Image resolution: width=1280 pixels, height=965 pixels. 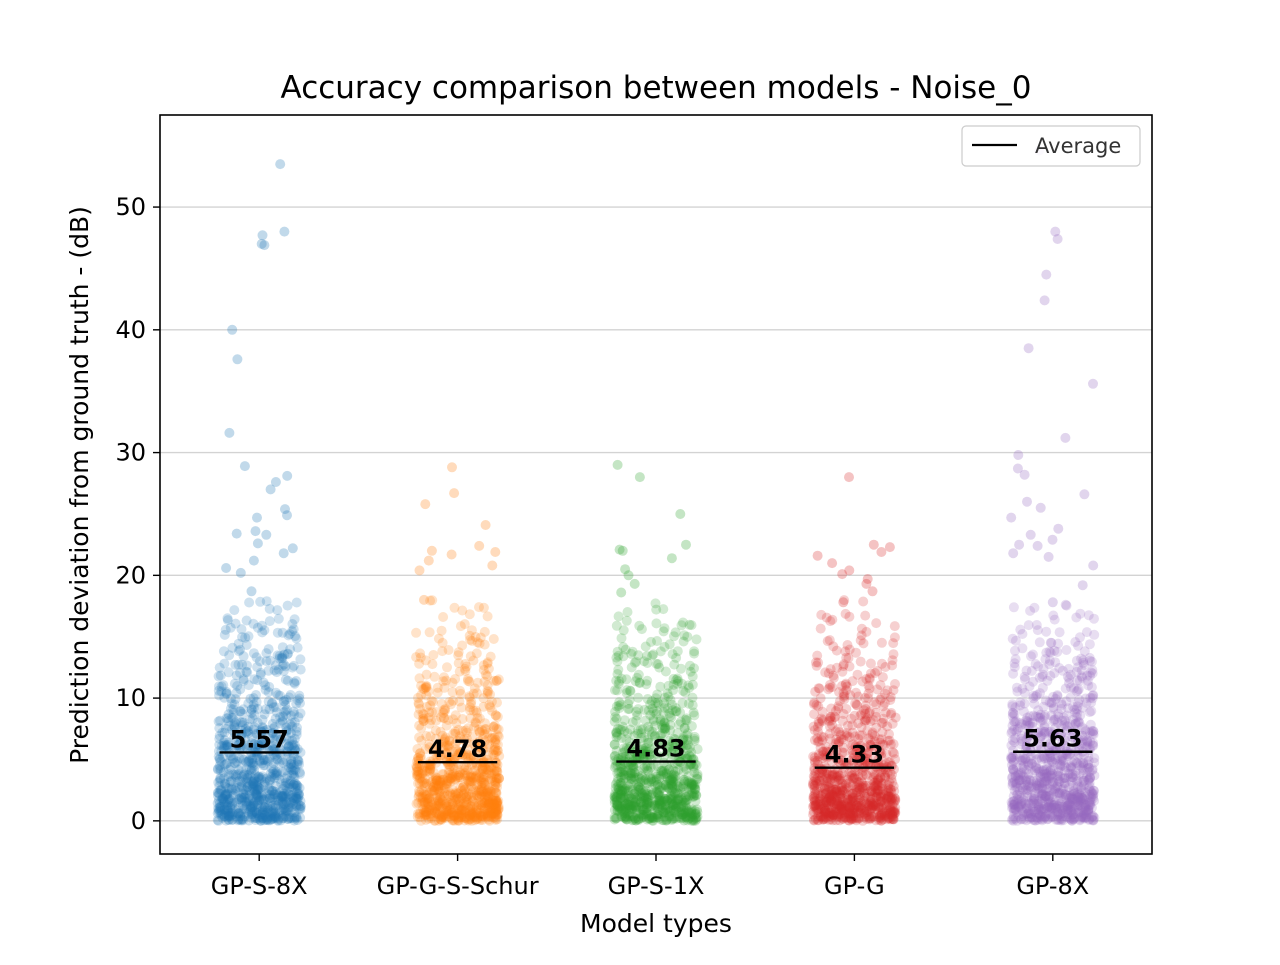 I want to click on series-GP-G, so click(x=854, y=649).